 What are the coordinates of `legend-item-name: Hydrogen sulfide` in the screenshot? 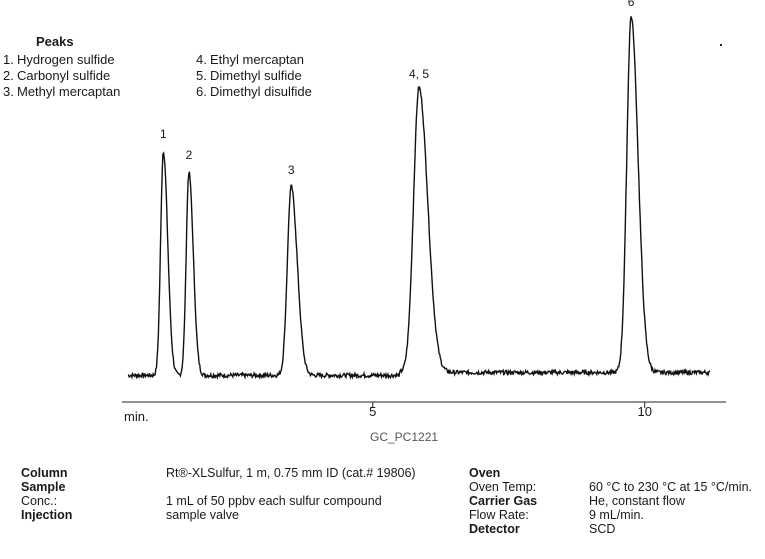 It's located at (66, 59).